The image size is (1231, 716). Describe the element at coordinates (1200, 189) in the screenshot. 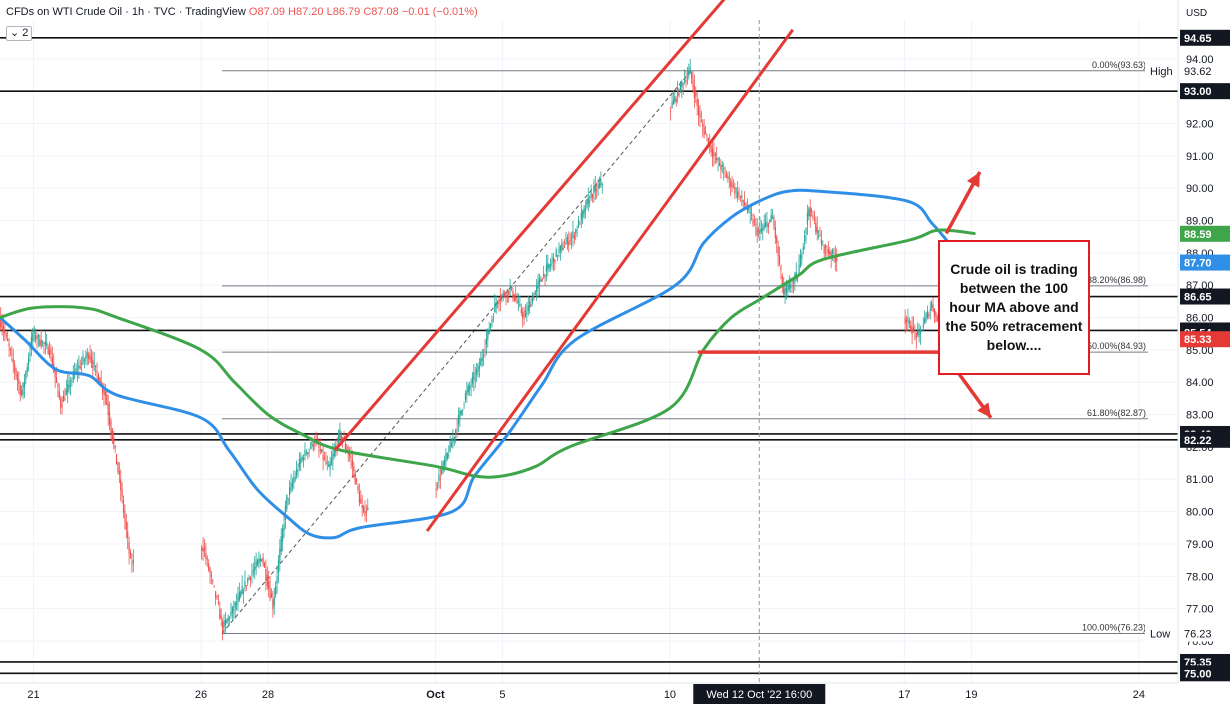

I see `price-tick-label: 90.00` at that location.